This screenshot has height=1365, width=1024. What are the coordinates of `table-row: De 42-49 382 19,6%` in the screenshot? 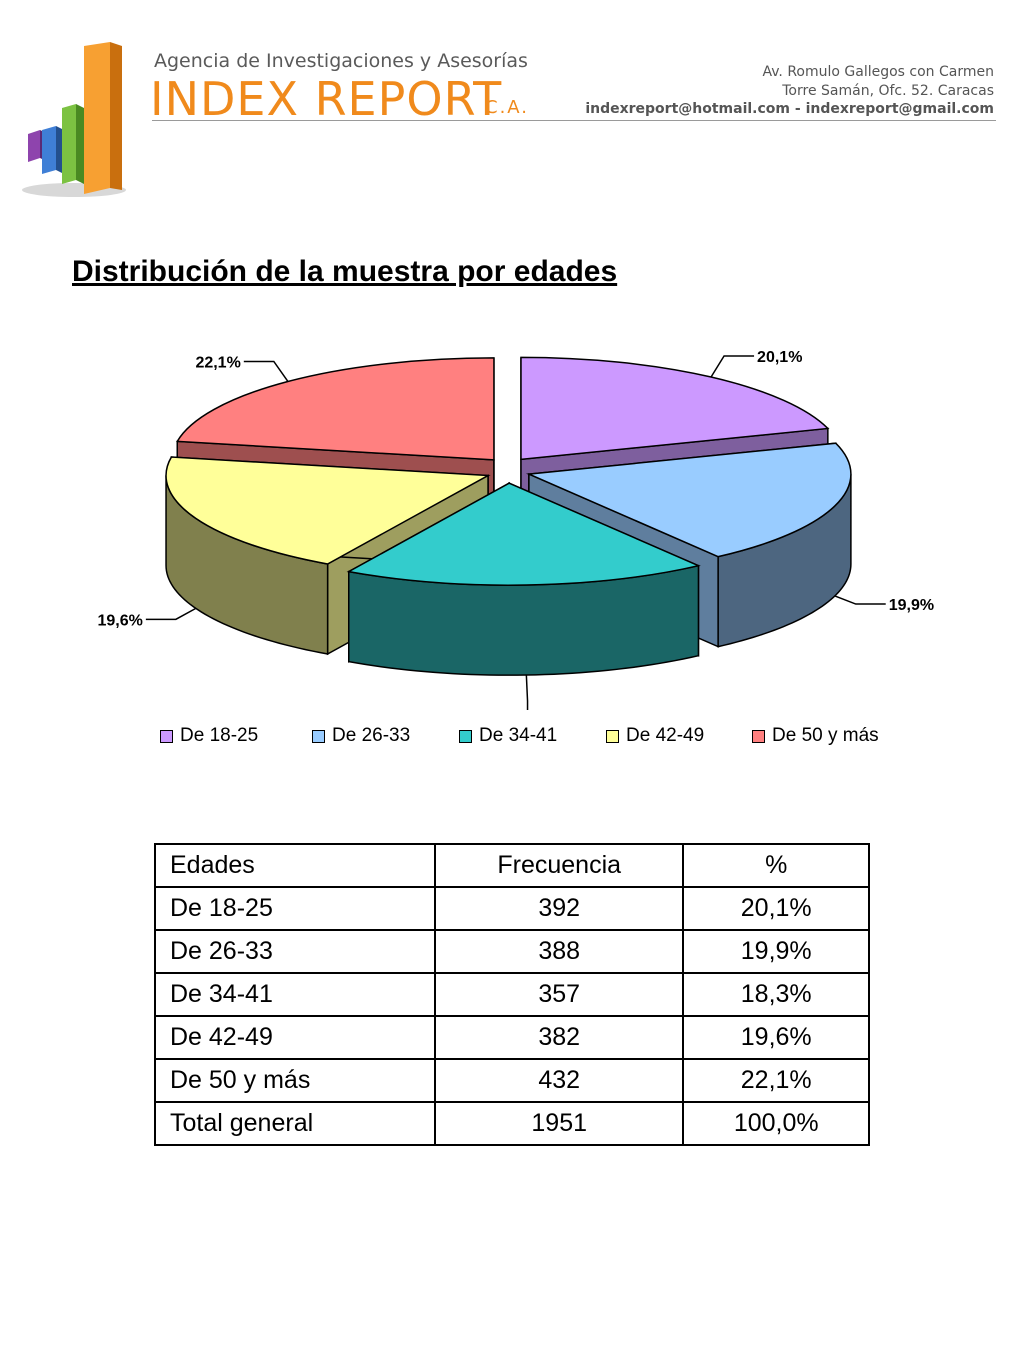 It's located at (512, 1037).